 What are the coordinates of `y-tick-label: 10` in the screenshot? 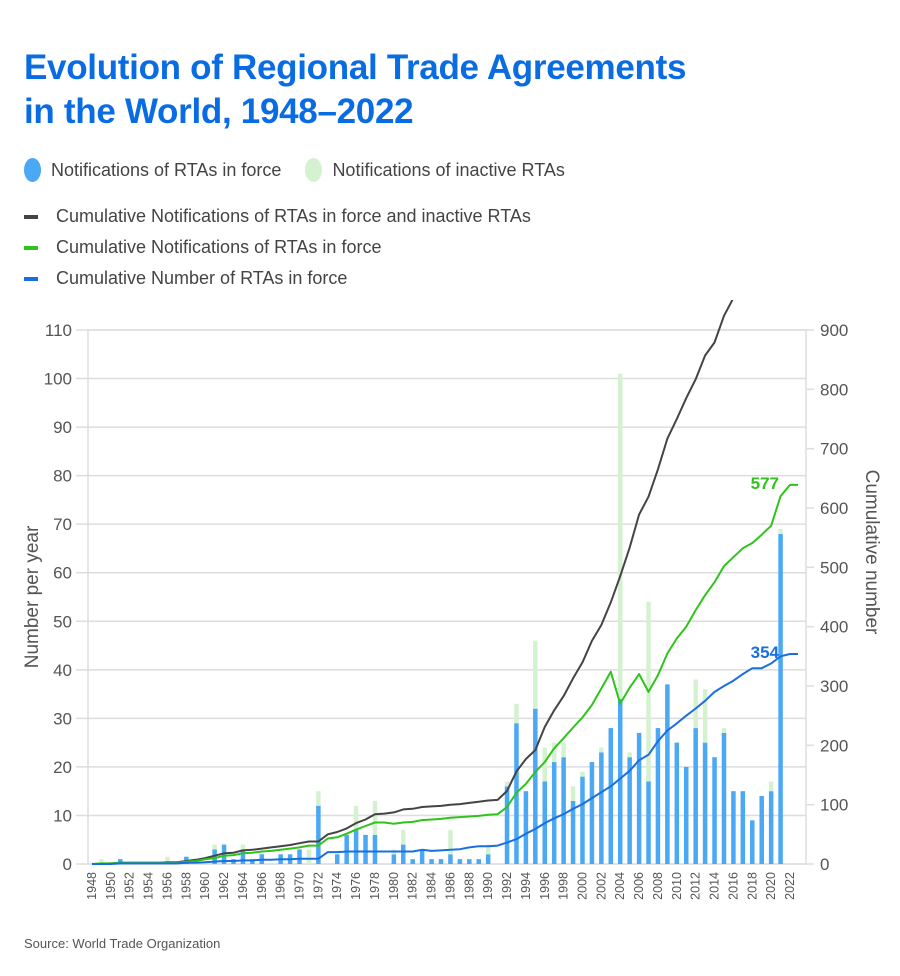 It's located at (62, 815).